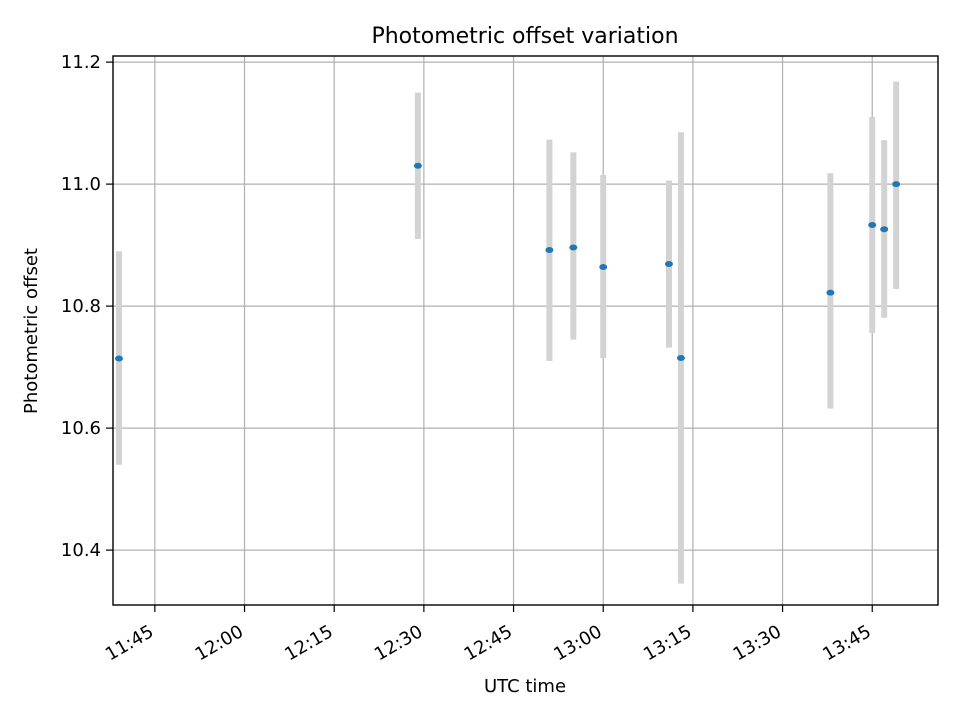 The height and width of the screenshot is (720, 960). I want to click on x-tick-label: 13:30, so click(757, 643).